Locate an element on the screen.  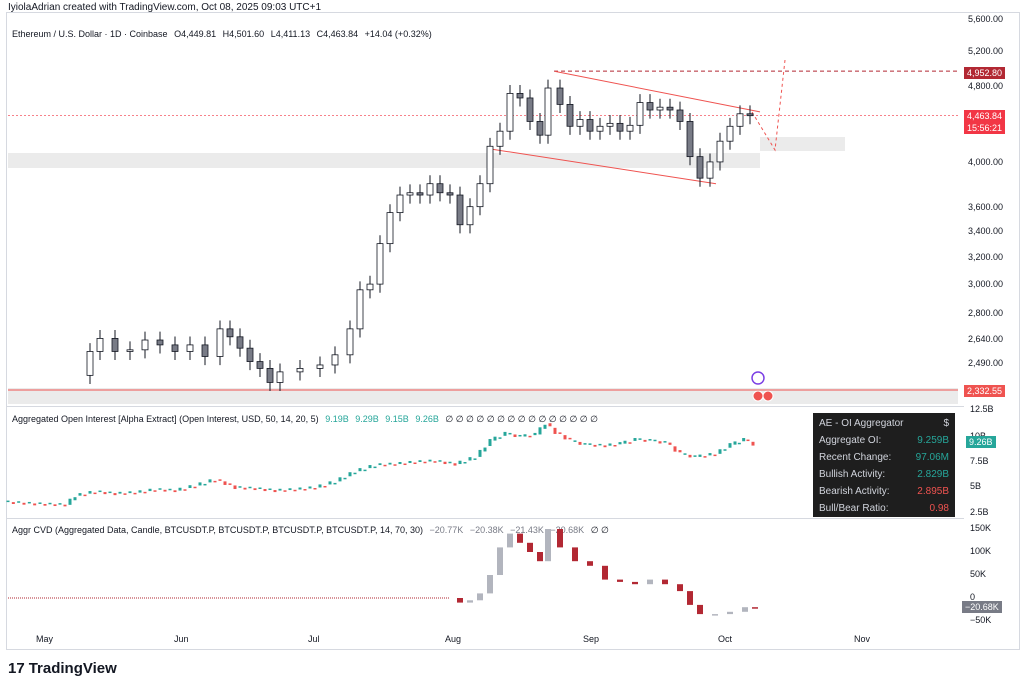
us-flag-icon is located at coordinates (758, 396).